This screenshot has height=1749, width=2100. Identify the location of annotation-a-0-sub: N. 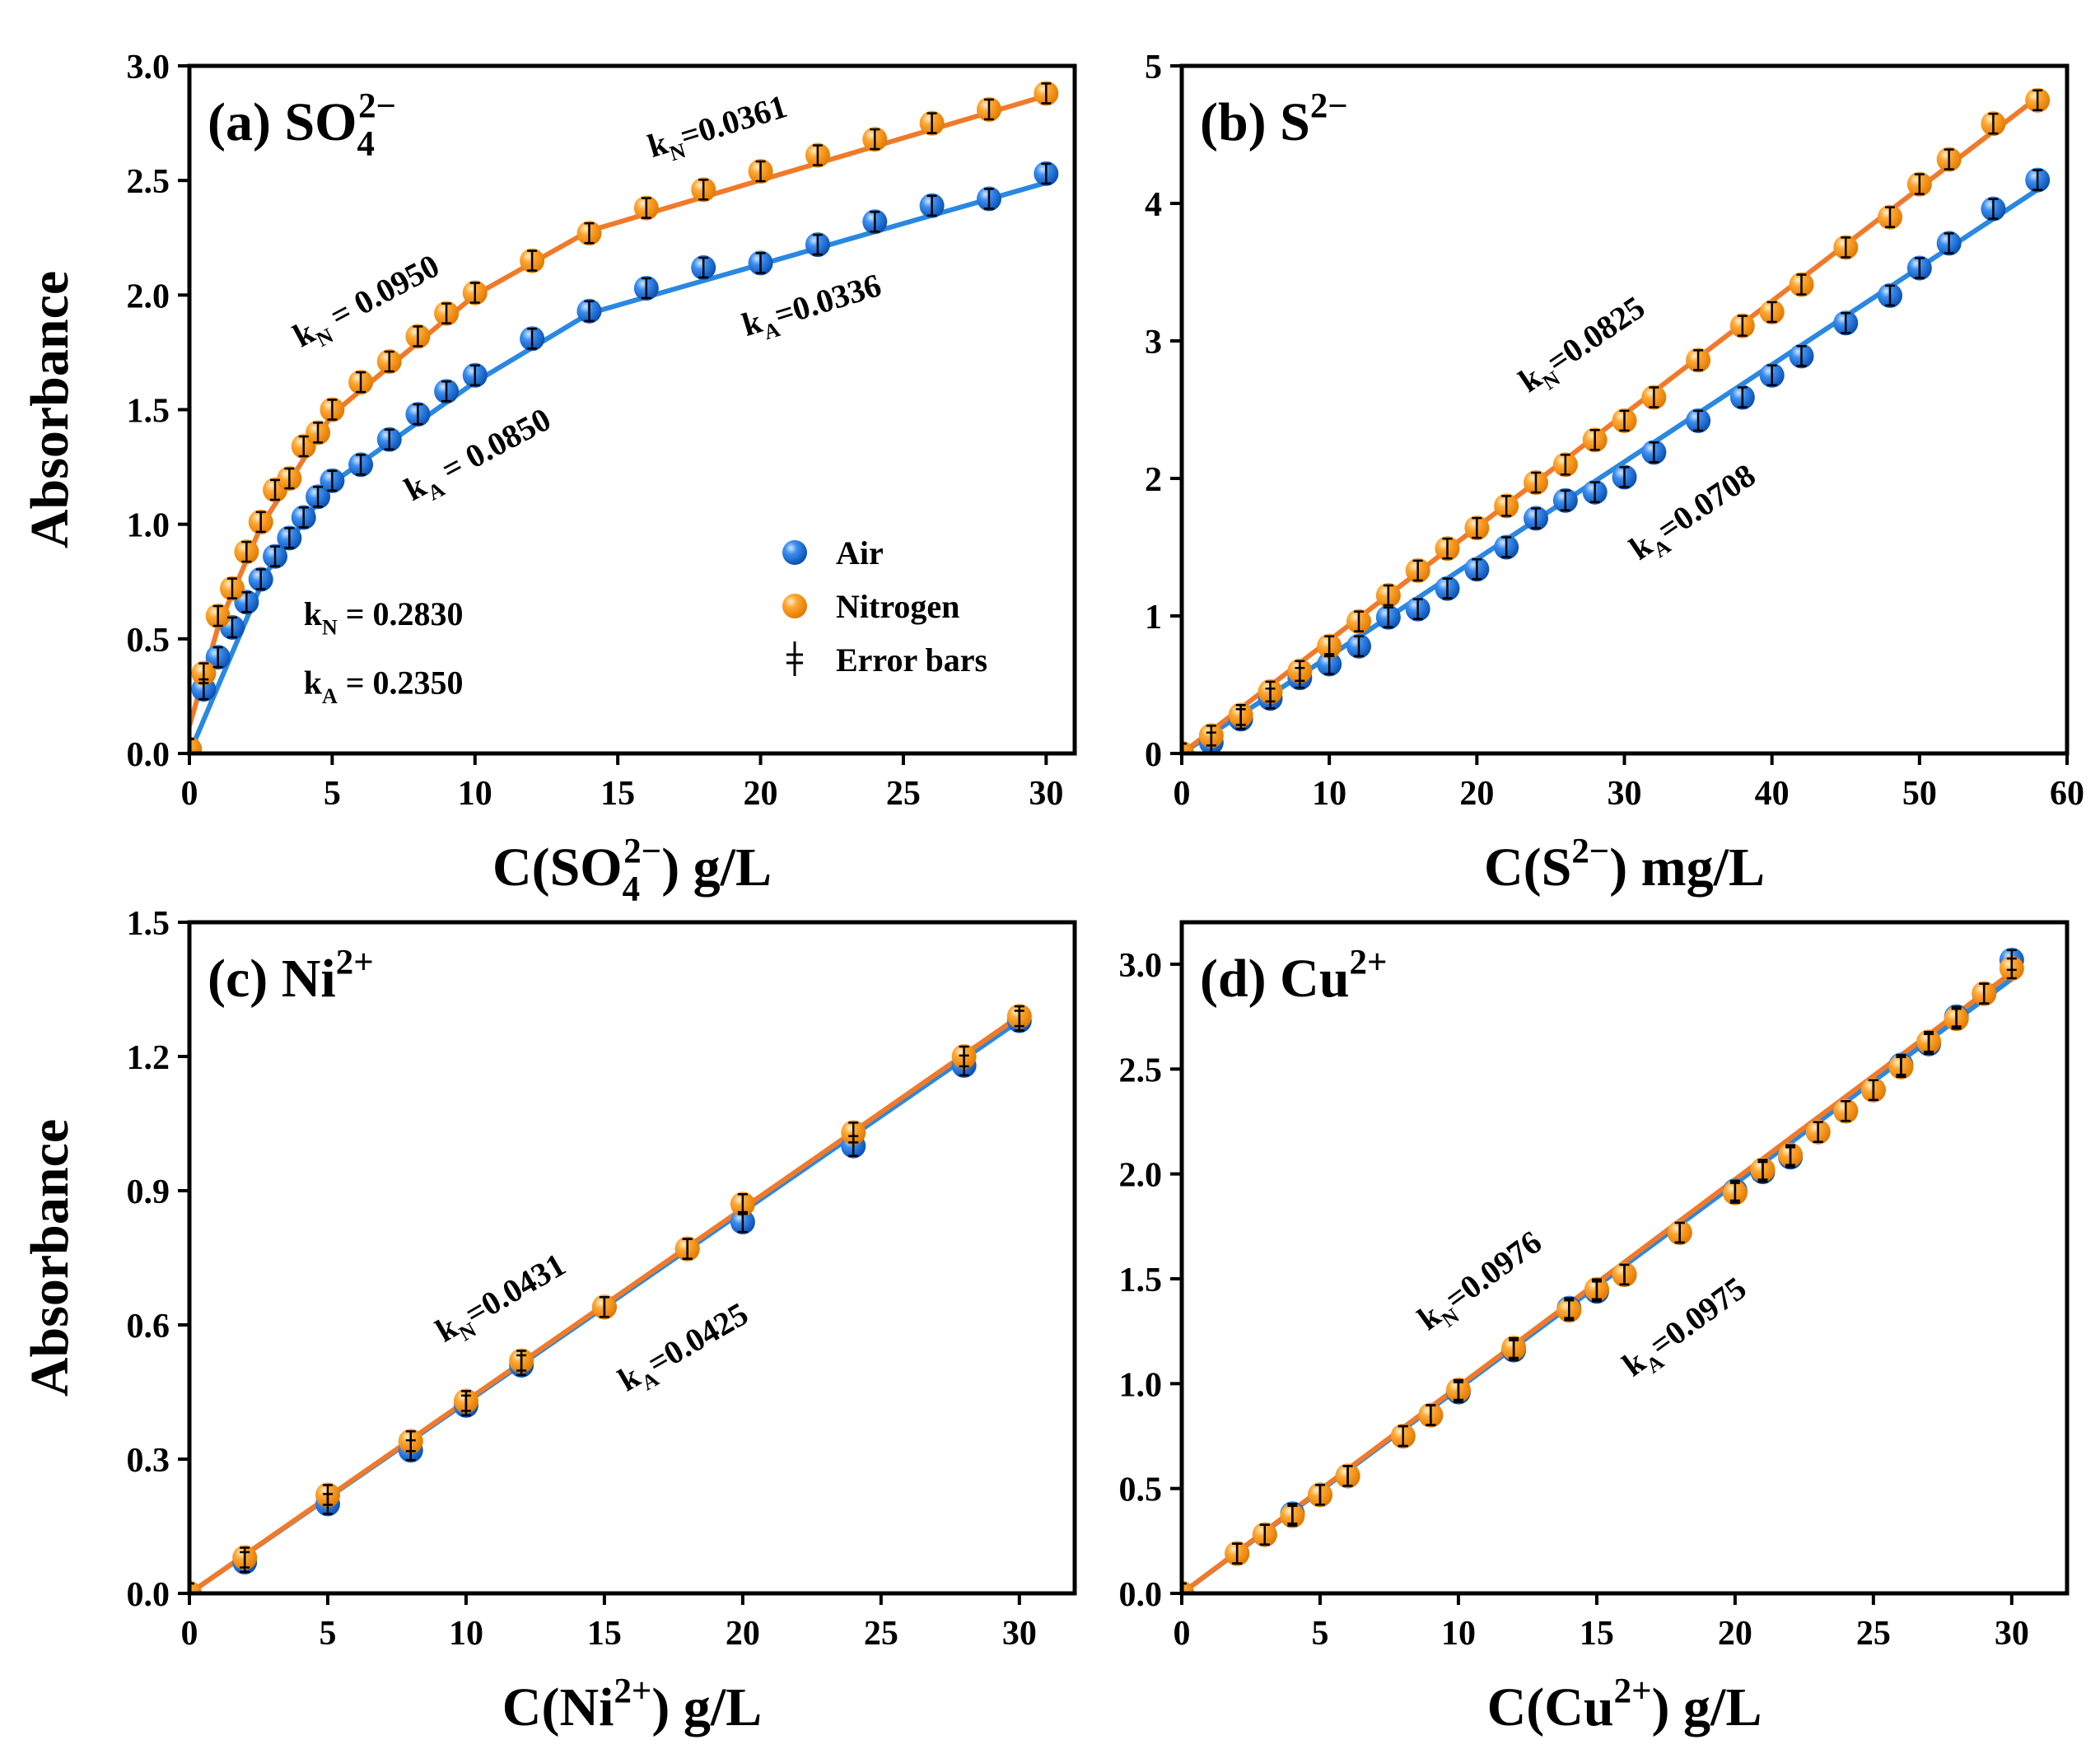
(330, 627).